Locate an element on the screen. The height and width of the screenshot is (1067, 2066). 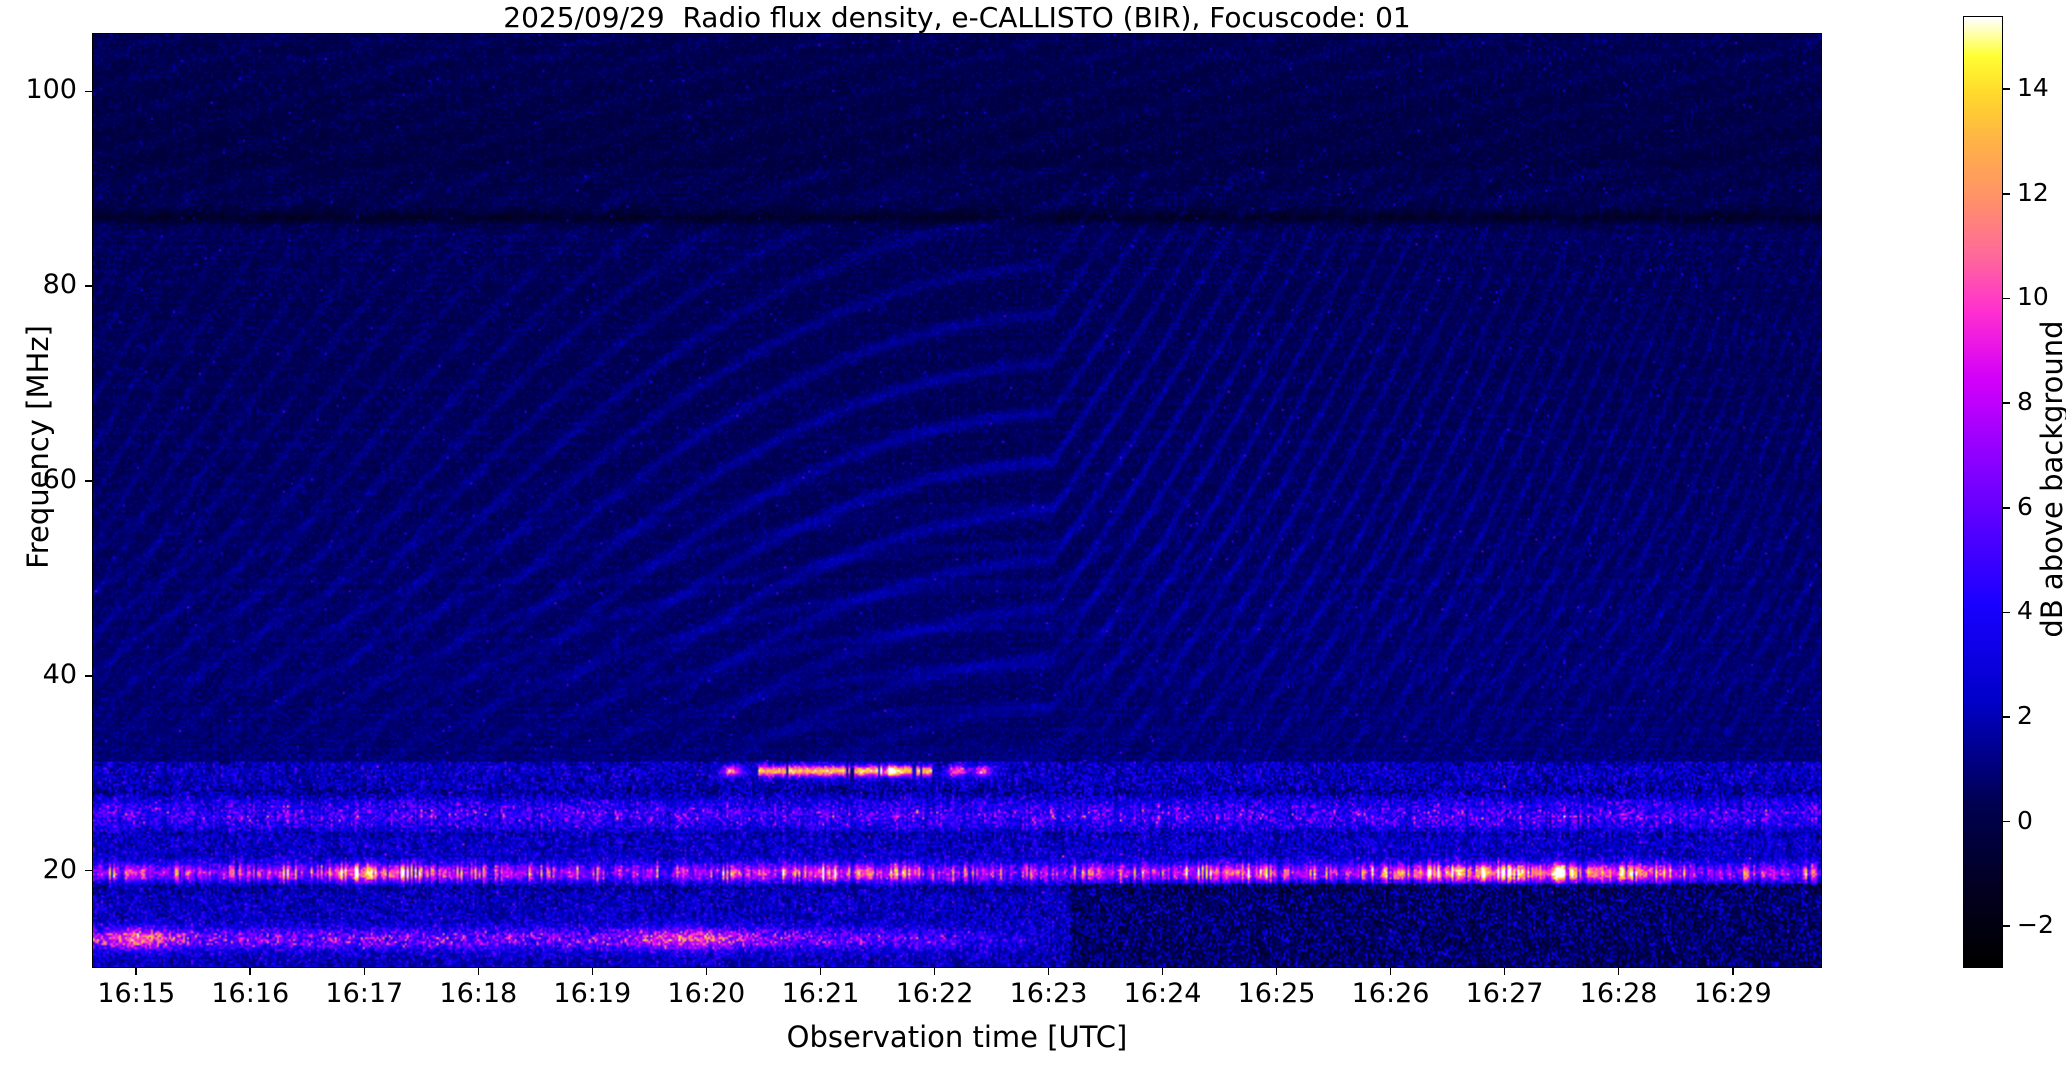
y-tick-label: 60 is located at coordinates (59, 480).